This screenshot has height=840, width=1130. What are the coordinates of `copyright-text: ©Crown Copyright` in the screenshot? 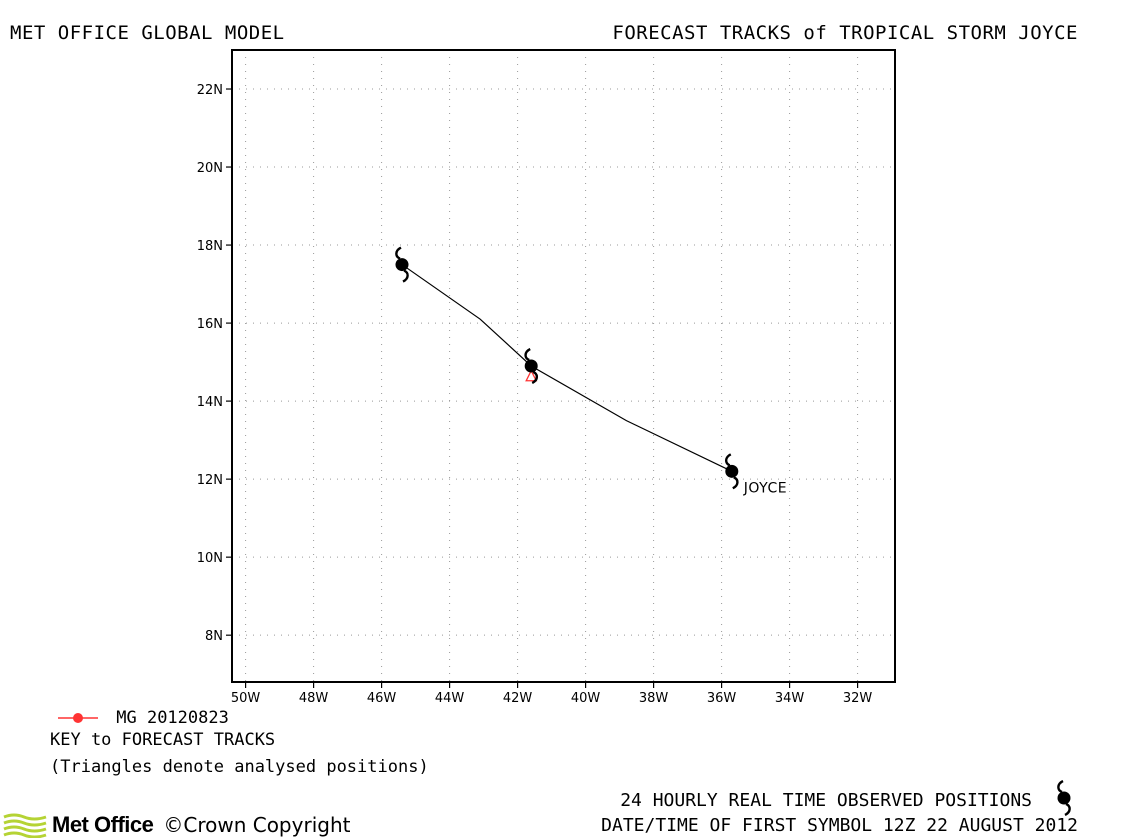 It's located at (257, 825).